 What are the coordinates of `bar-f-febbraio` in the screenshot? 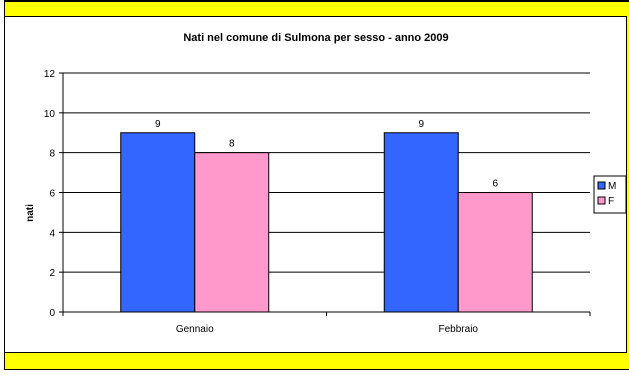 It's located at (495, 252).